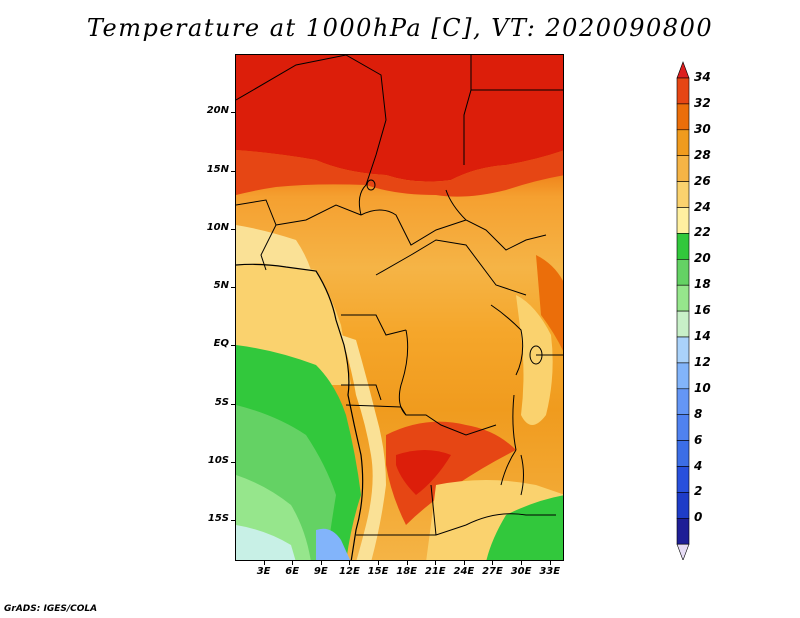 Image resolution: width=800 pixels, height=618 pixels. Describe the element at coordinates (221, 402) in the screenshot. I see `y-tick-label: 5S` at that location.